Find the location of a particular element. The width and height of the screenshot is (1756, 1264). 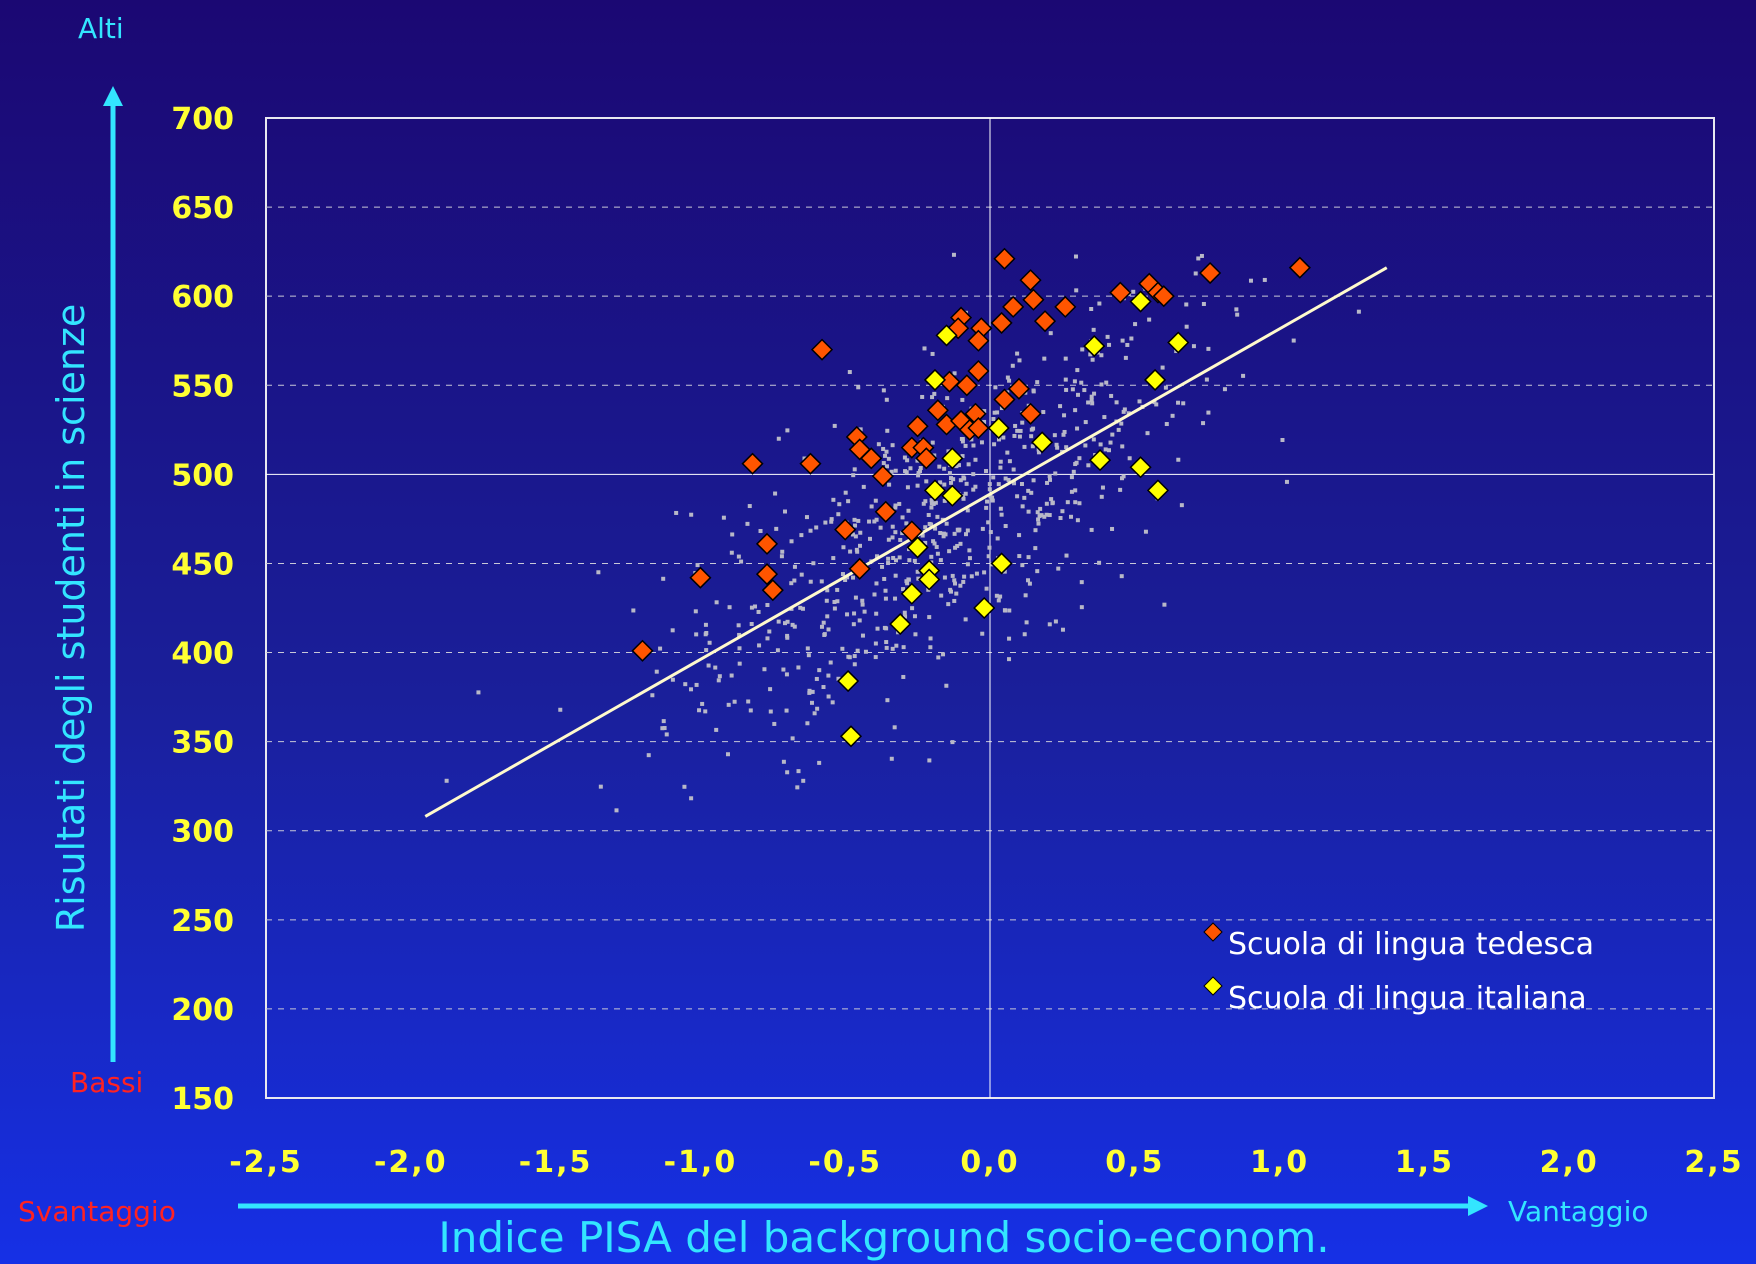

x-tick-label: -1,0 is located at coordinates (701, 1162).